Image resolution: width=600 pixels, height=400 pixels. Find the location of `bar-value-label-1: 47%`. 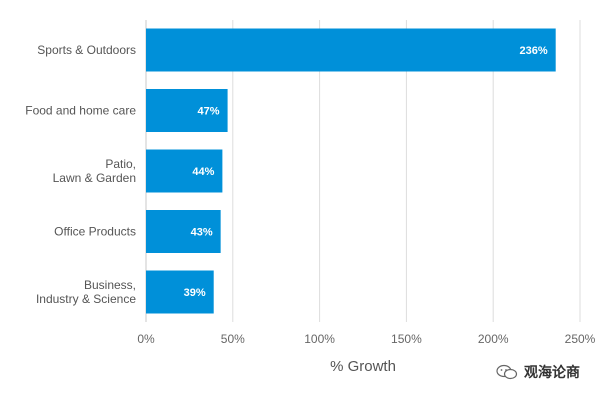

bar-value-label-1: 47% is located at coordinates (209, 112).